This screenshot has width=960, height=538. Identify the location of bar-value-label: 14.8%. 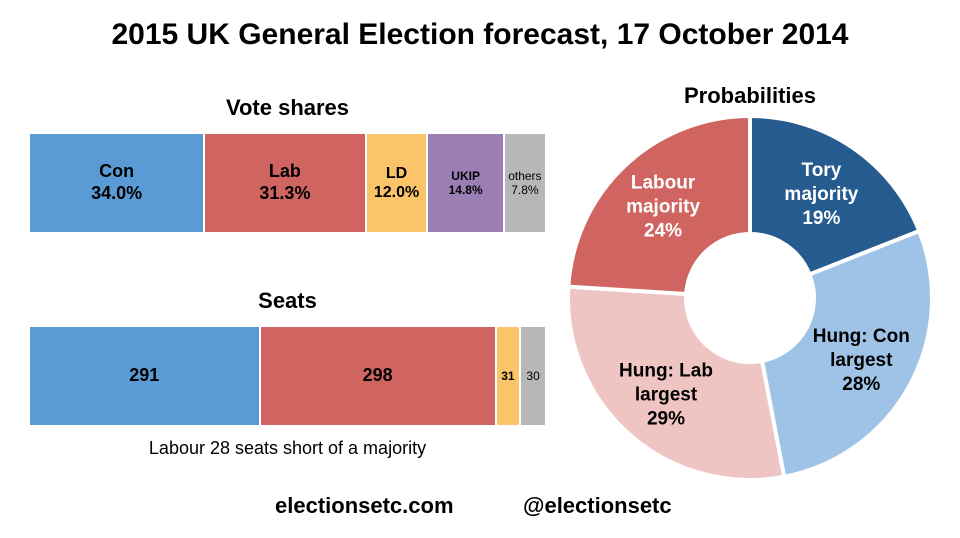
(465, 190).